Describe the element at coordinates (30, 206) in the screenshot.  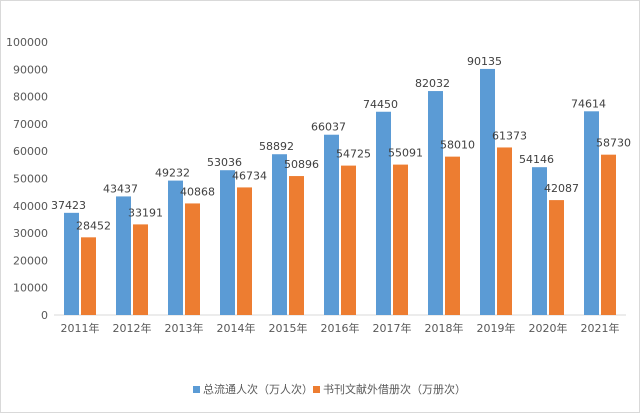
I see `y-tick-label: 40000` at that location.